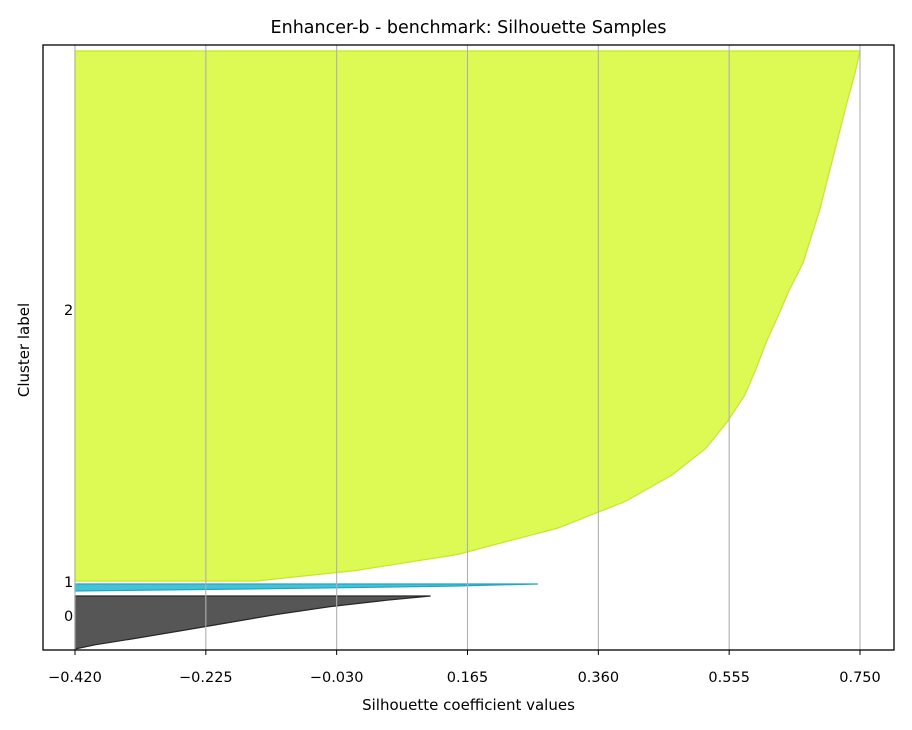  I want to click on x-axis-ticks: −0.420 −0.225 −0.030 0.165 0.360 0.555 0.750, so click(464, 668).